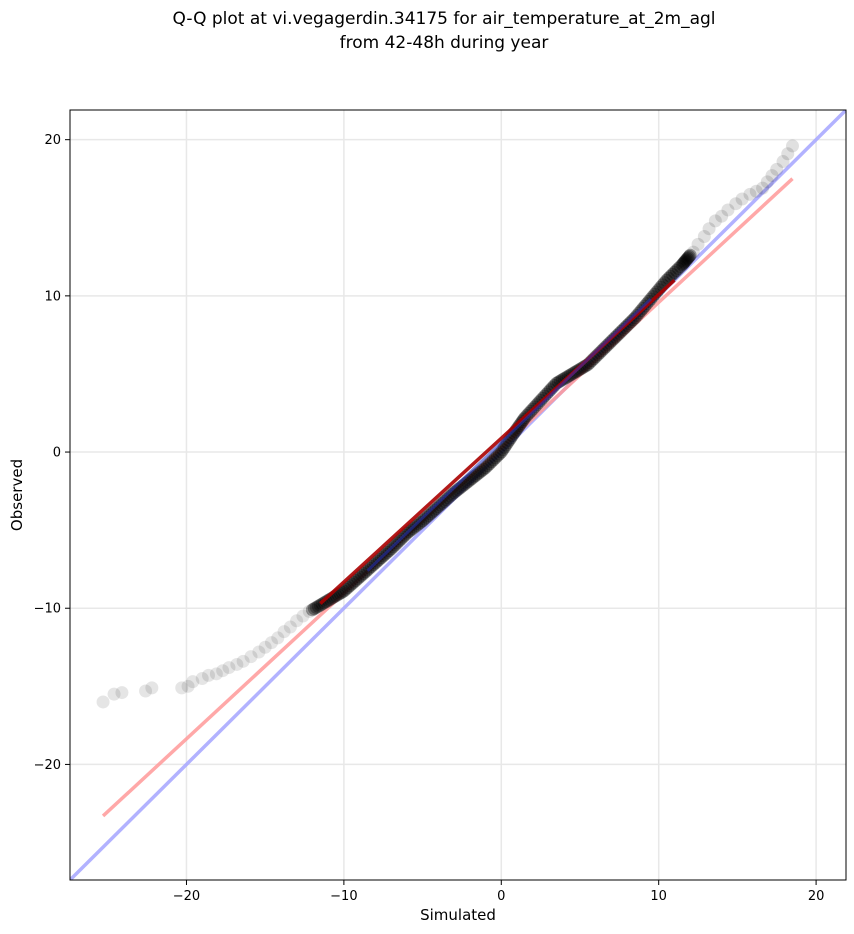 The height and width of the screenshot is (934, 854). Describe the element at coordinates (52, 453) in the screenshot. I see `y-axis-ticks: −20 −10 0 10 20` at that location.